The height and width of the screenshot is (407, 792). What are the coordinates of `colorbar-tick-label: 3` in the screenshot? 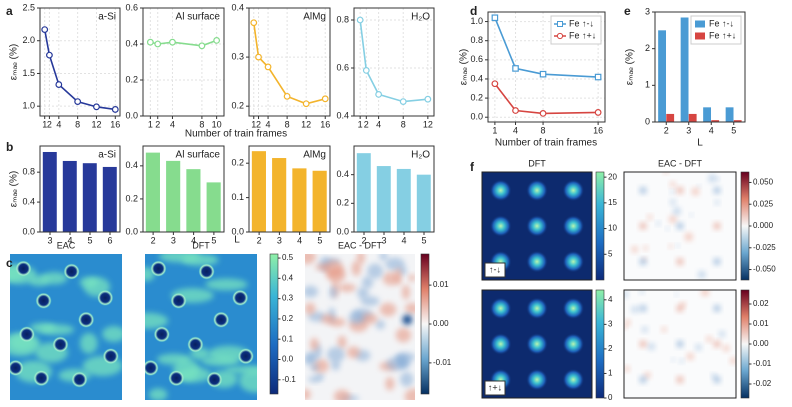 It's located at (610, 323).